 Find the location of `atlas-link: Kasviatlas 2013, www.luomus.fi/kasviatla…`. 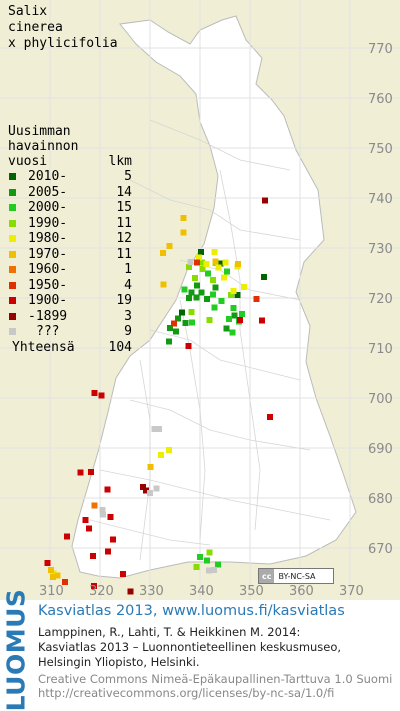

atlas-link: Kasviatlas 2013, www.luomus.fi/kasviatla… is located at coordinates (191, 611).